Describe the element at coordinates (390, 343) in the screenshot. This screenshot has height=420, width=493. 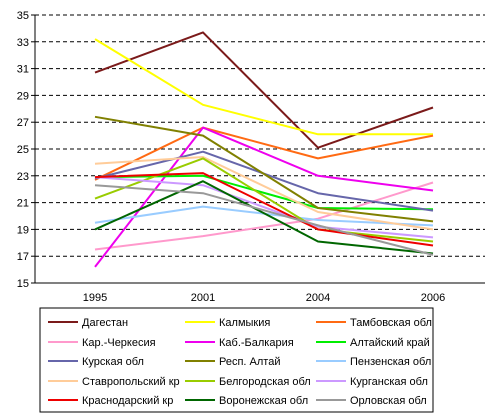
I see `legend-label: Алтайский край` at that location.